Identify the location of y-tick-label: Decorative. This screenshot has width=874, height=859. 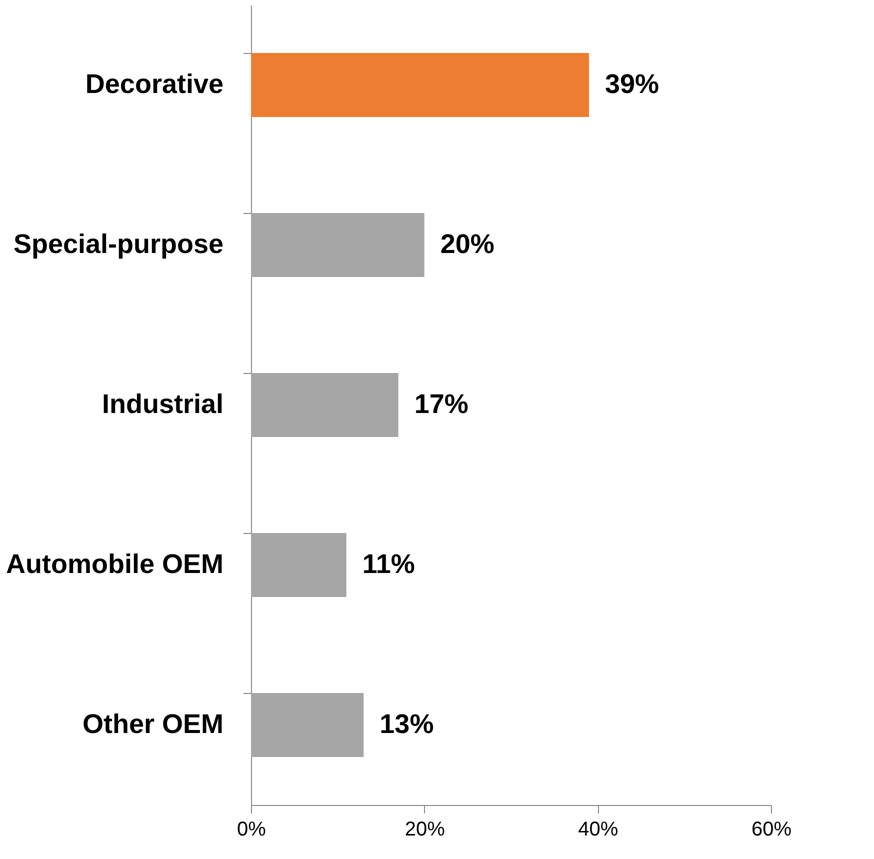
(154, 84).